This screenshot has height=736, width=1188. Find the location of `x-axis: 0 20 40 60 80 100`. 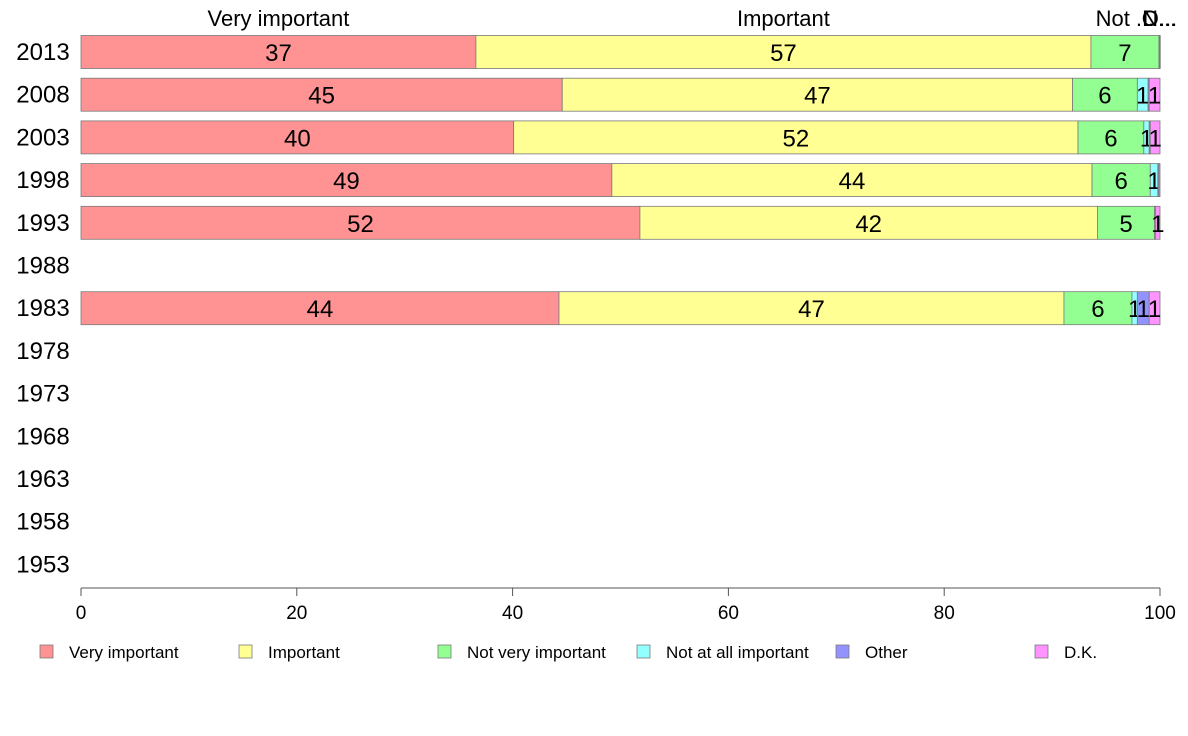

x-axis: 0 20 40 60 80 100 is located at coordinates (626, 605).